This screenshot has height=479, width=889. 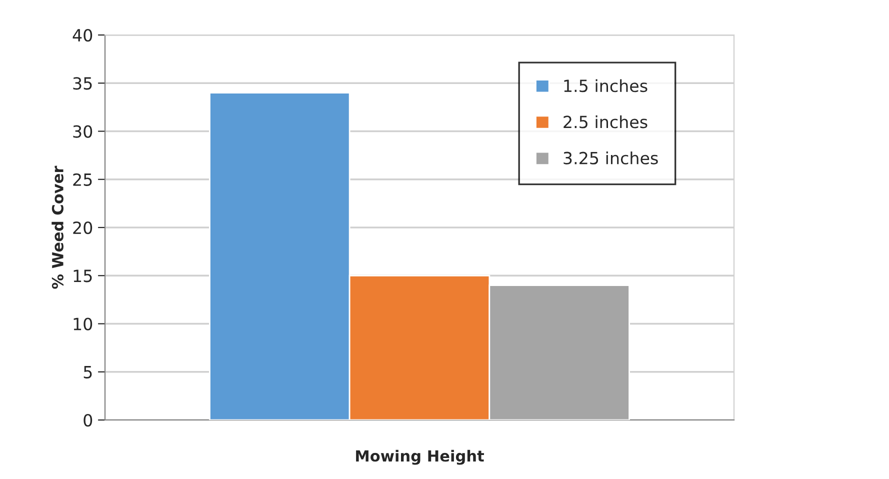 I want to click on y-tick-label: 10, so click(x=83, y=324).